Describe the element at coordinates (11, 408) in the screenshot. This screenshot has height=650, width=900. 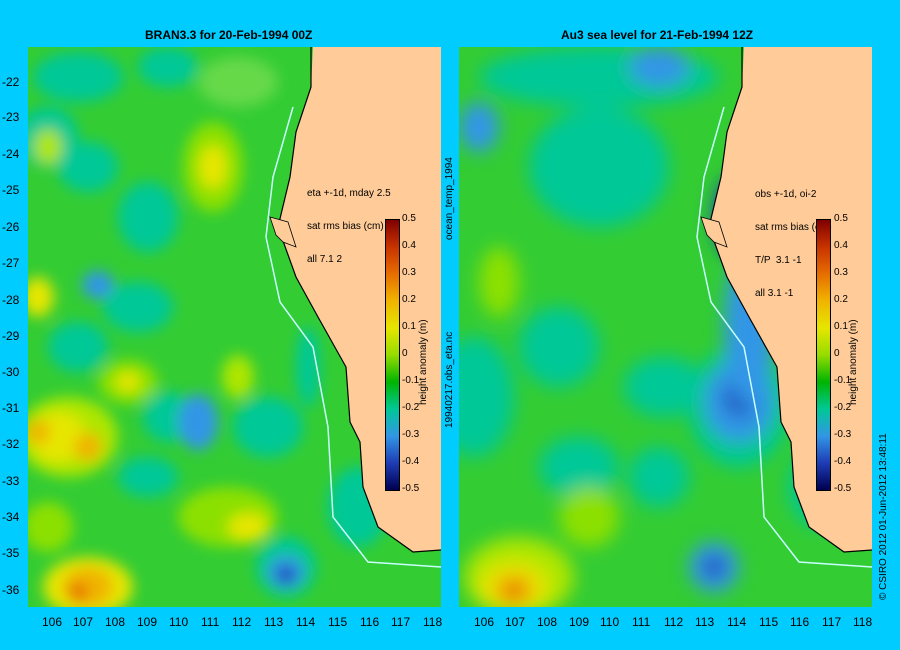
I see `lat-tick: -31` at that location.